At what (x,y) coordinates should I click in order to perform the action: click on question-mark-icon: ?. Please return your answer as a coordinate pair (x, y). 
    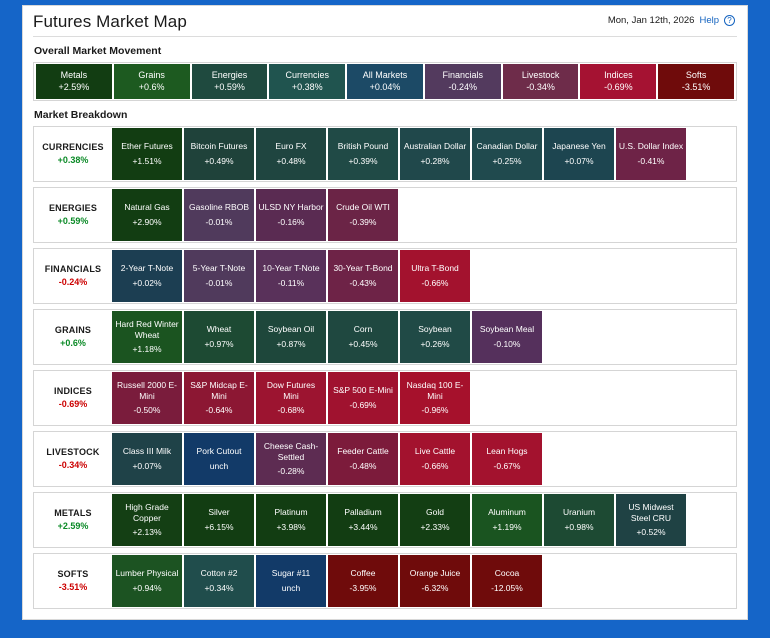
    Looking at the image, I should click on (729, 20).